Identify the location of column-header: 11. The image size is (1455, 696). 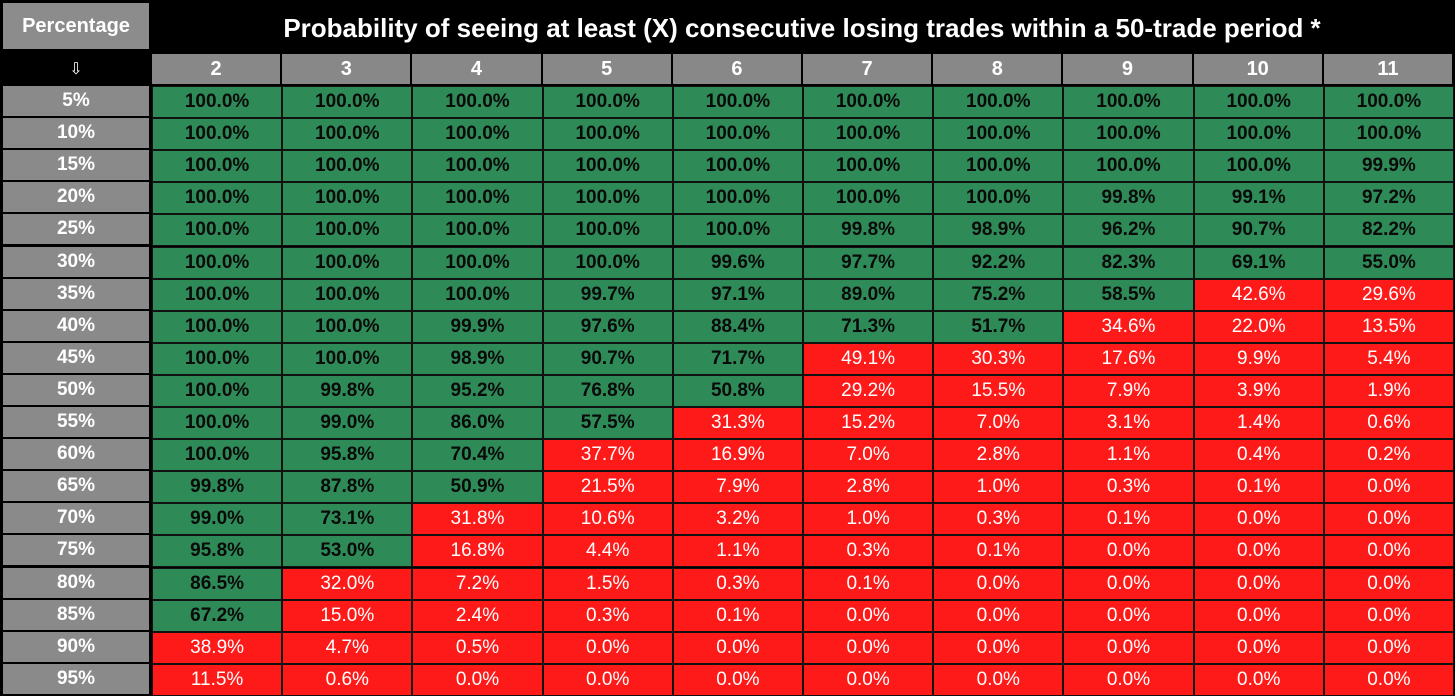
(1387, 69).